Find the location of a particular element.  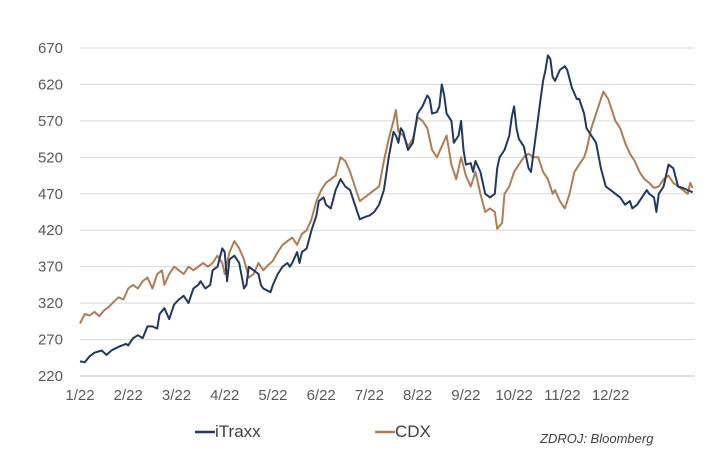

y-tick-label: 320 is located at coordinates (50, 303).